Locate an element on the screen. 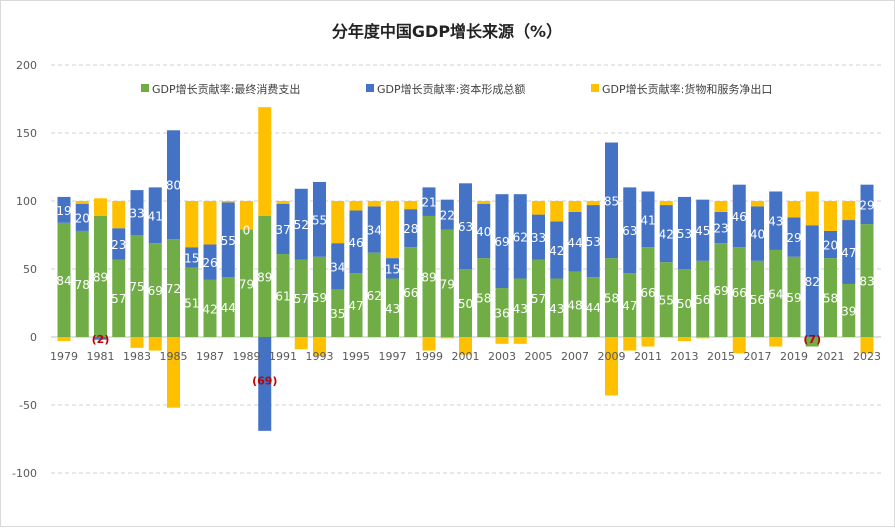 The height and width of the screenshot is (530, 895). data-label: 84 is located at coordinates (63, 281).